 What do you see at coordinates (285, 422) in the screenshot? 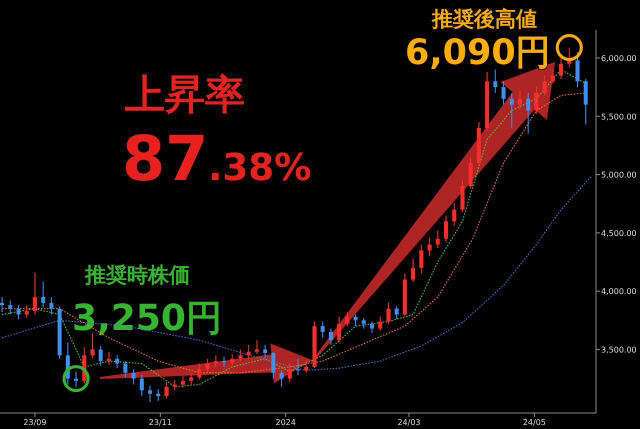
I see `x-tick-label: 2024` at bounding box center [285, 422].